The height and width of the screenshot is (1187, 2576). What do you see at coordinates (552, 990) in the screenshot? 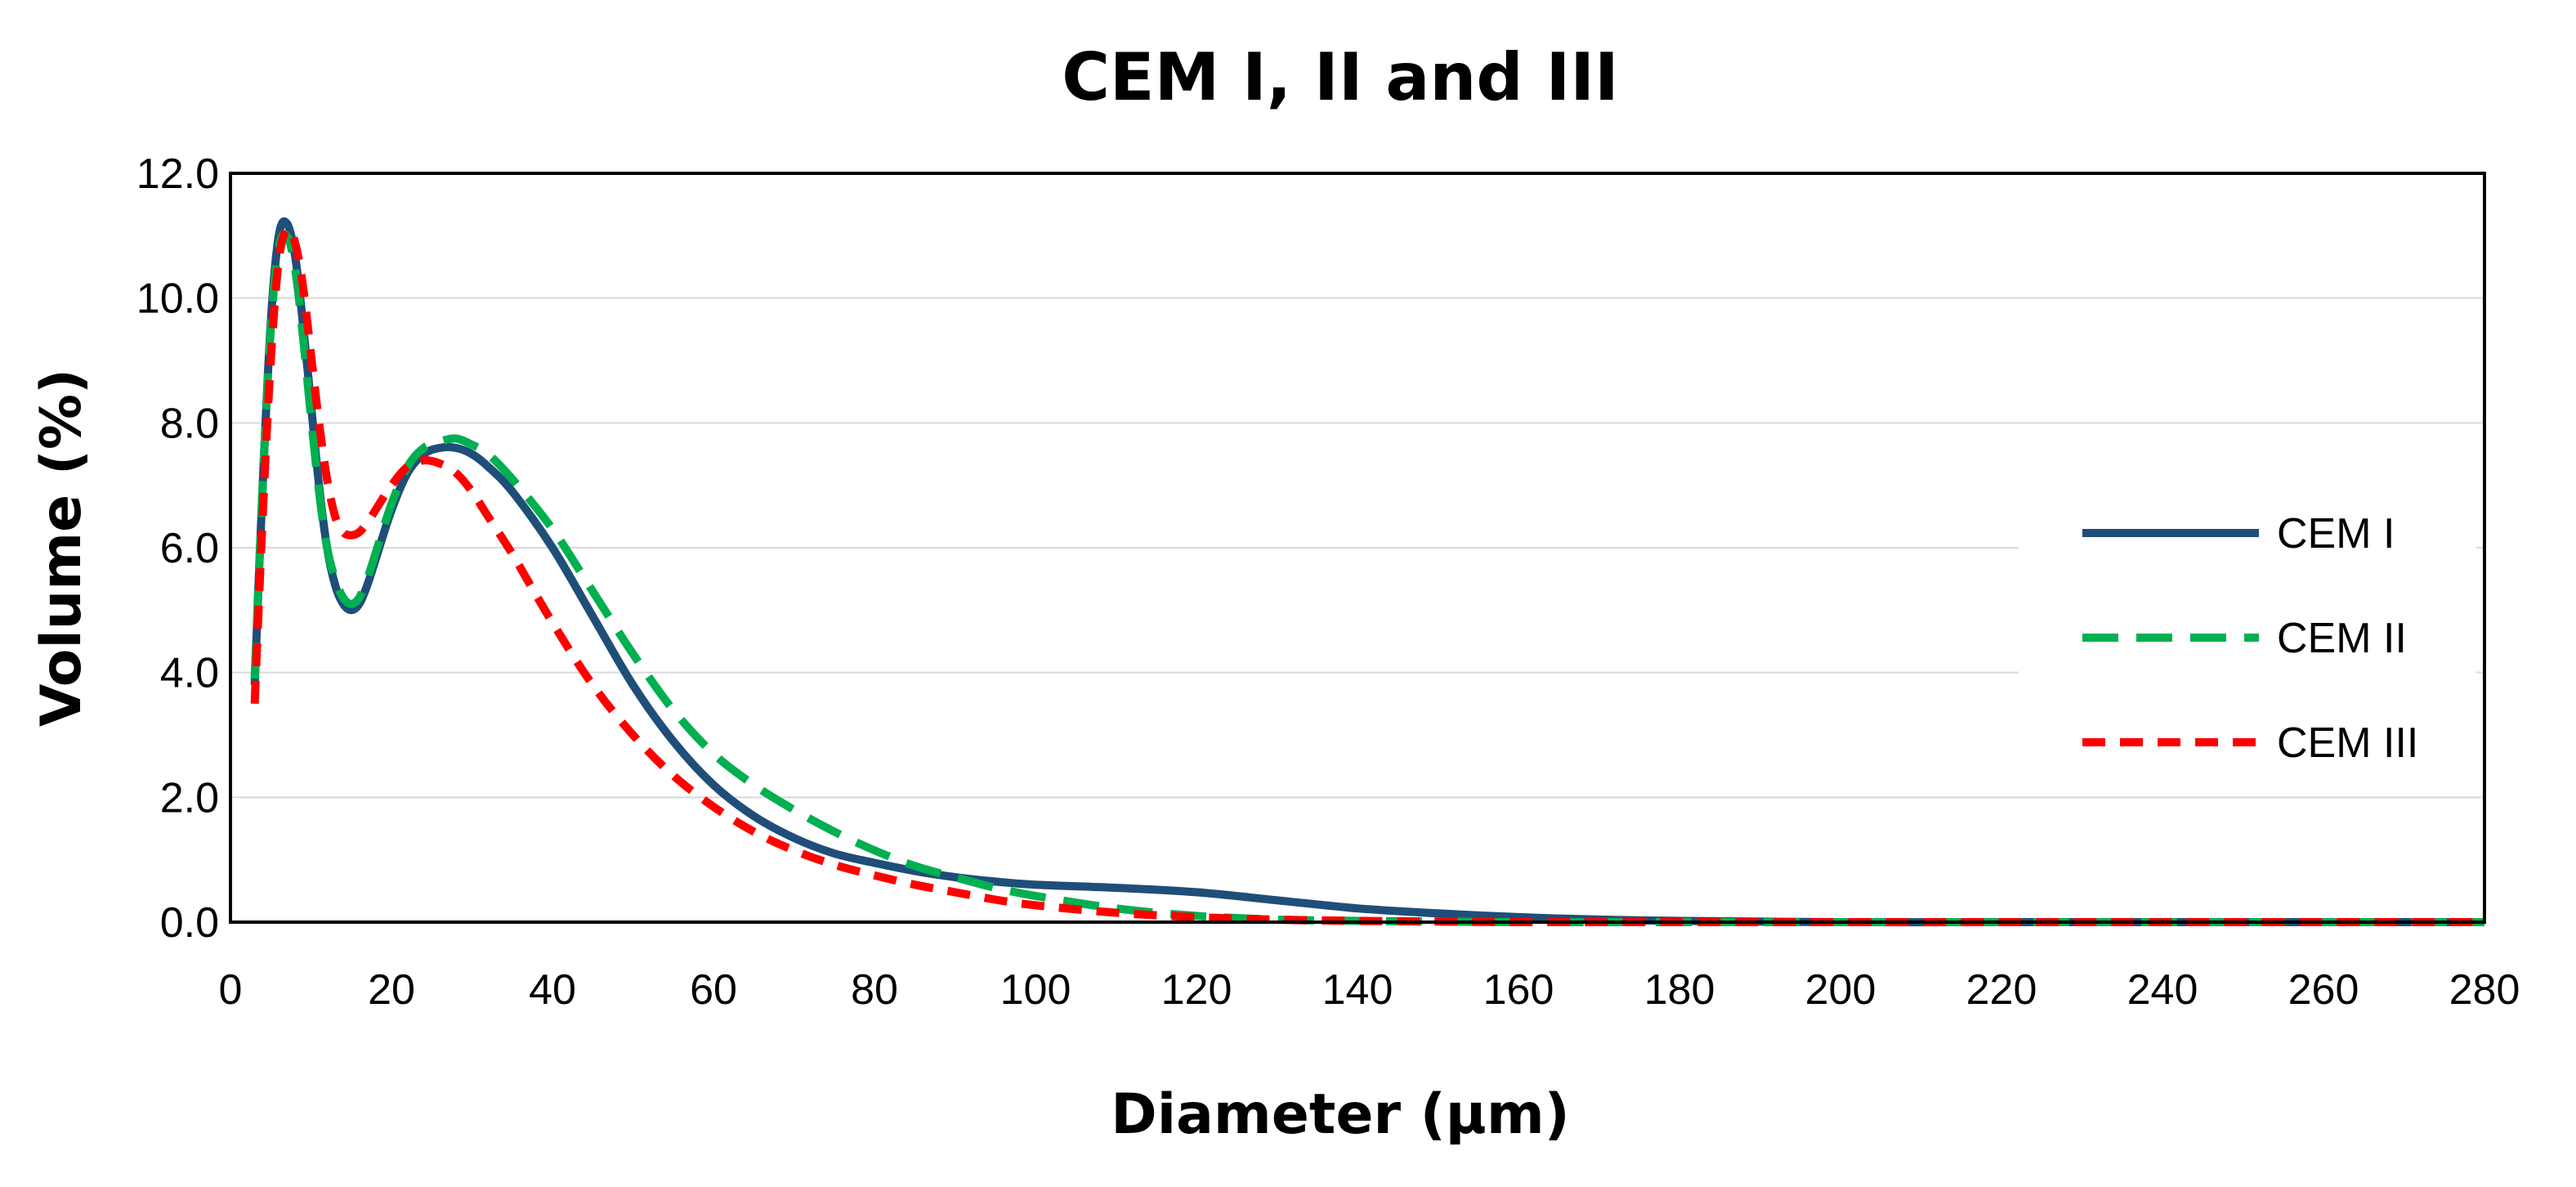
I see `x-tick-label: 40` at bounding box center [552, 990].